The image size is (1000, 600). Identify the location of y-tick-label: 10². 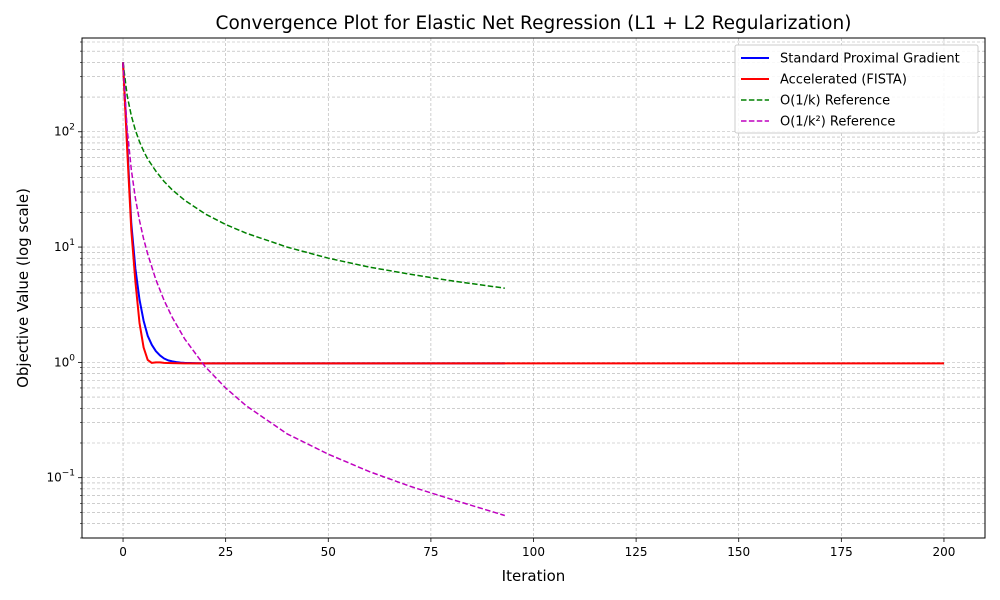
(64, 131).